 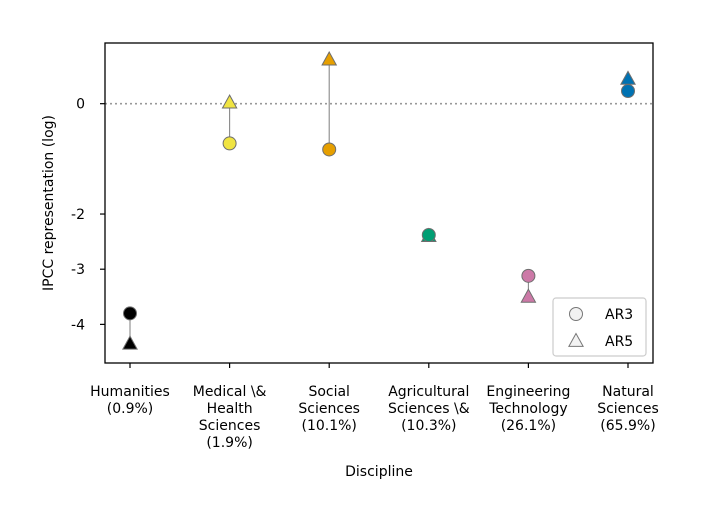 I want to click on x-tick-label: (10.1%), so click(x=328, y=426).